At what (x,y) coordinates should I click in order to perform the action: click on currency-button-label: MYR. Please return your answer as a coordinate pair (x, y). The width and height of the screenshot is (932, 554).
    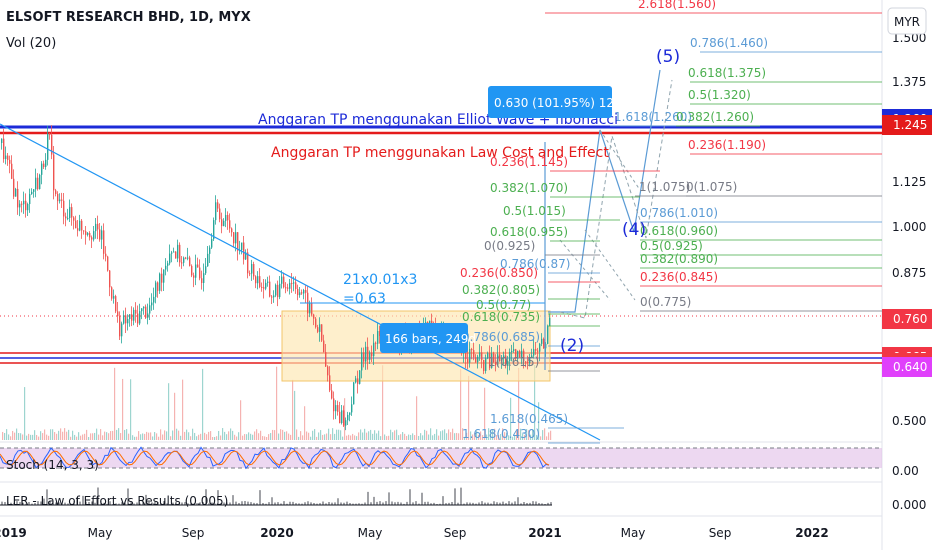
    Looking at the image, I should click on (907, 22).